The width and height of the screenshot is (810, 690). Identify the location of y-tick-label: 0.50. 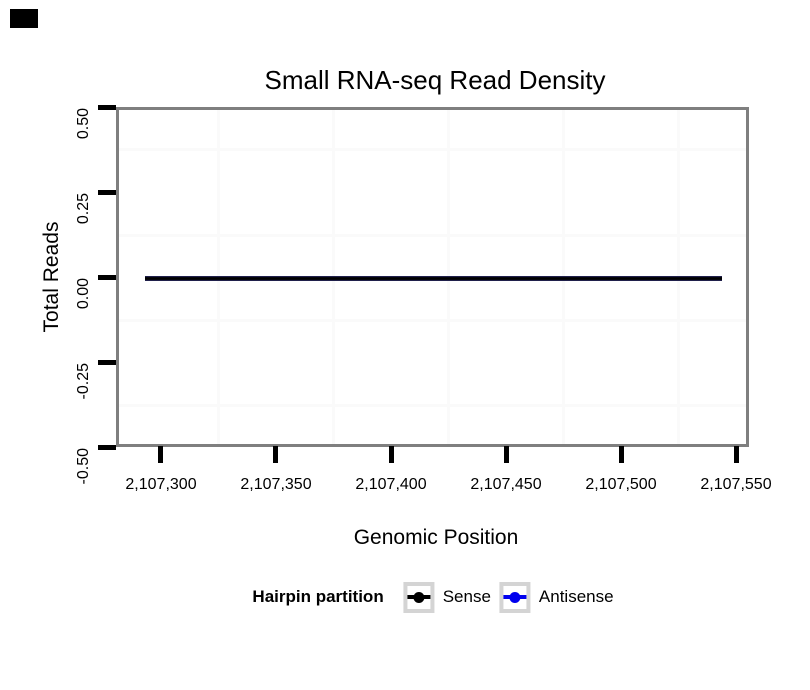
(83, 124).